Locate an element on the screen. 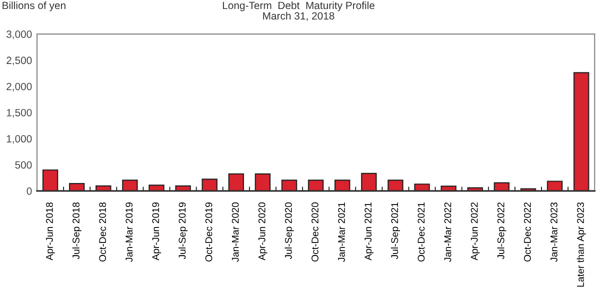  x-tick-label: Oct-Dec 2021 is located at coordinates (421, 232).